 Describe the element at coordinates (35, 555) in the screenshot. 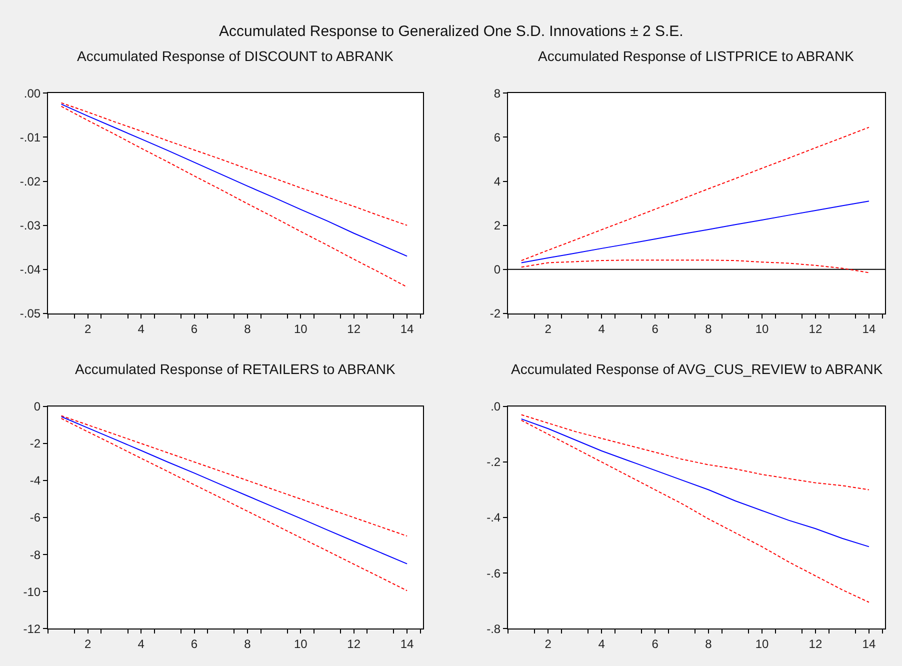

I see `y-tick-label: -8` at that location.